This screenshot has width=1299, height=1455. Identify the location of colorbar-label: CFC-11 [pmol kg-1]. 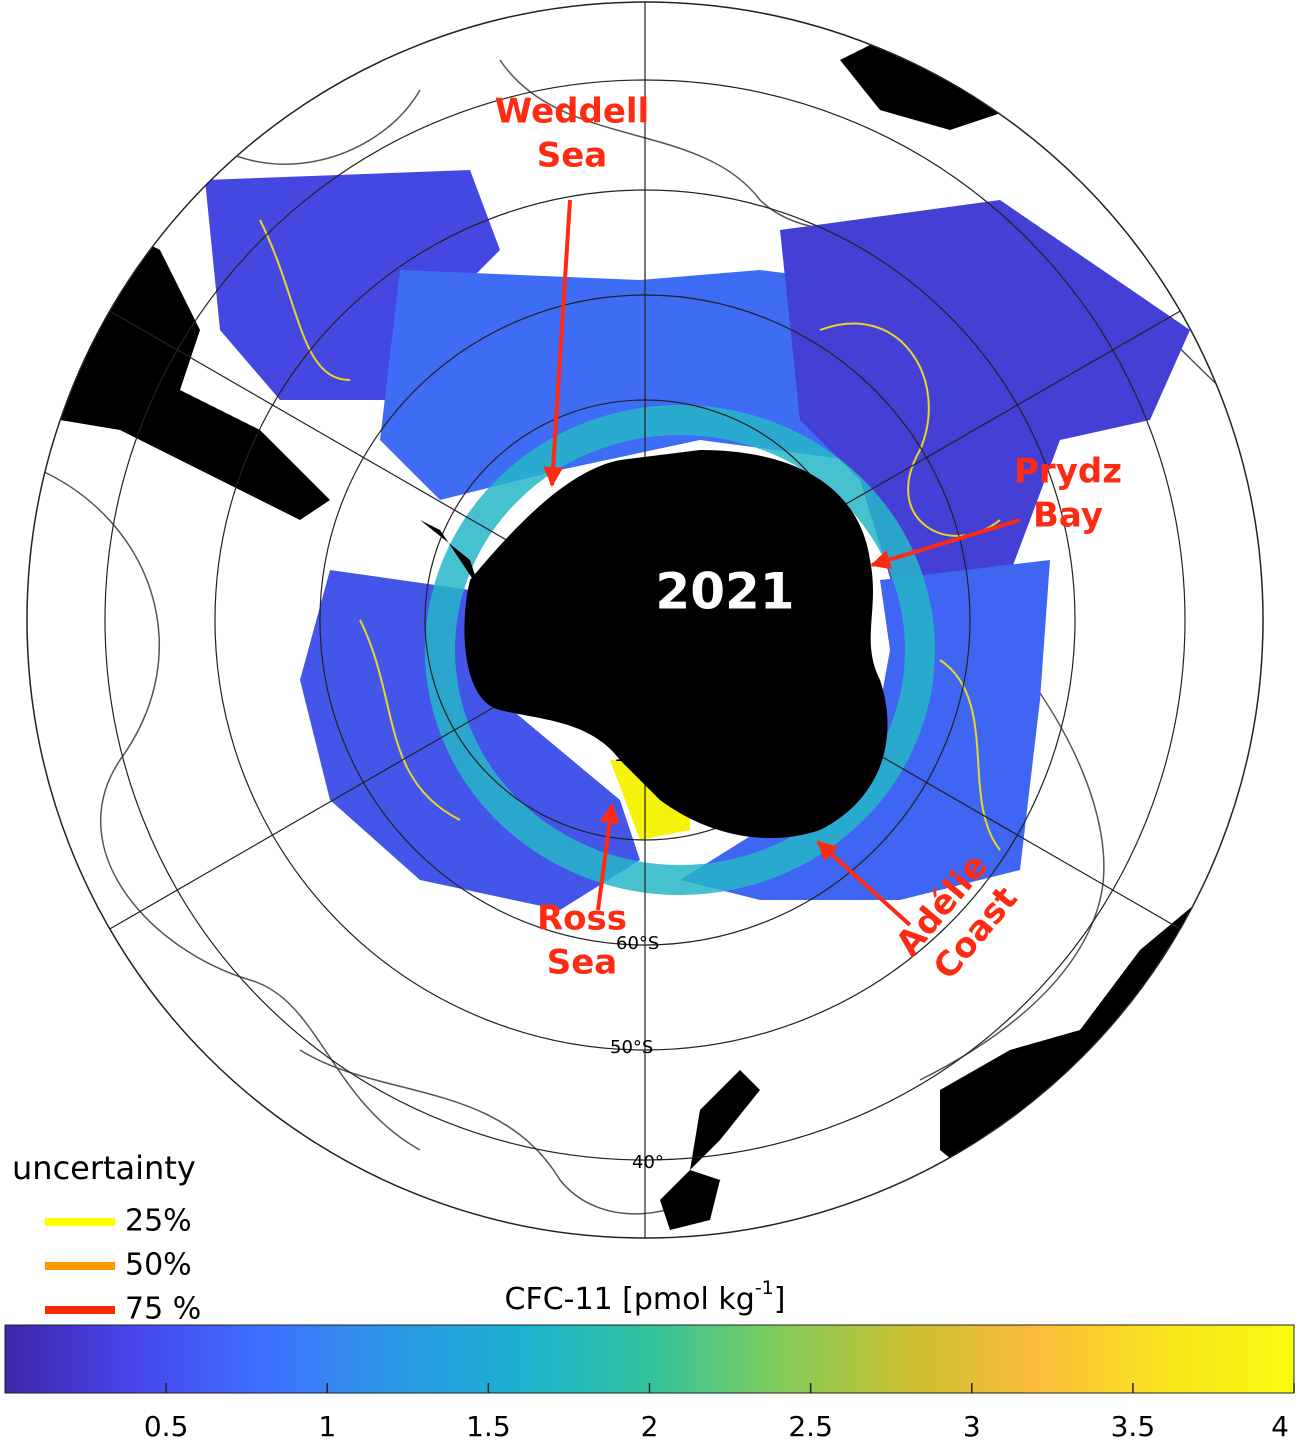
(645, 1297).